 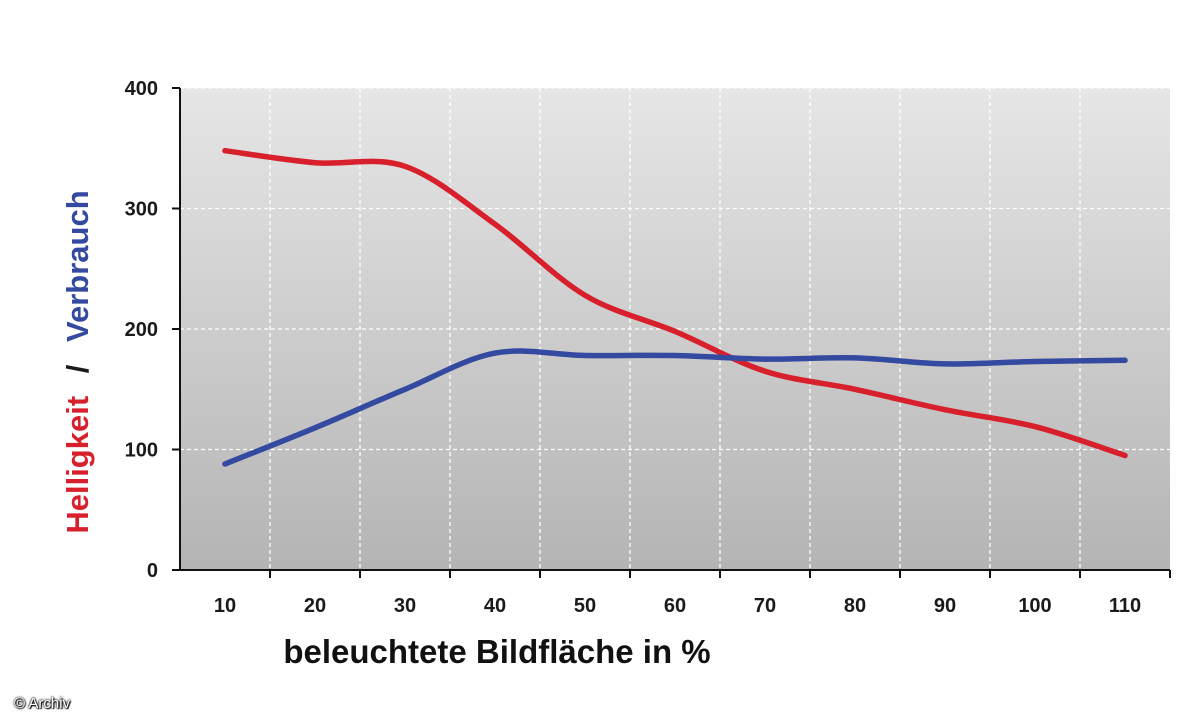 What do you see at coordinates (496, 651) in the screenshot?
I see `x-axis-title: beleuchtete Bildfläche in %` at bounding box center [496, 651].